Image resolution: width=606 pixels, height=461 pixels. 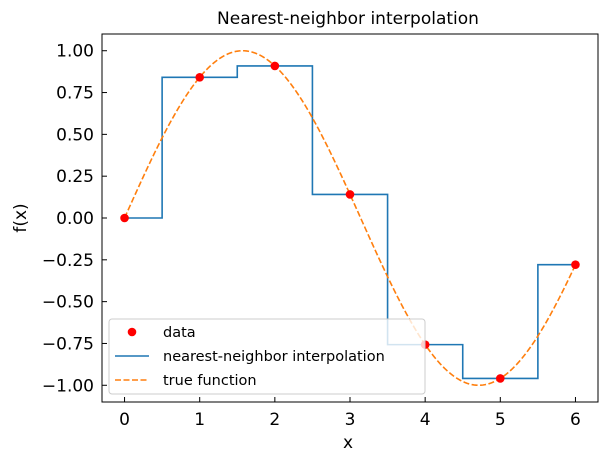 What do you see at coordinates (124, 420) in the screenshot?
I see `x-tick-label: 0` at bounding box center [124, 420].